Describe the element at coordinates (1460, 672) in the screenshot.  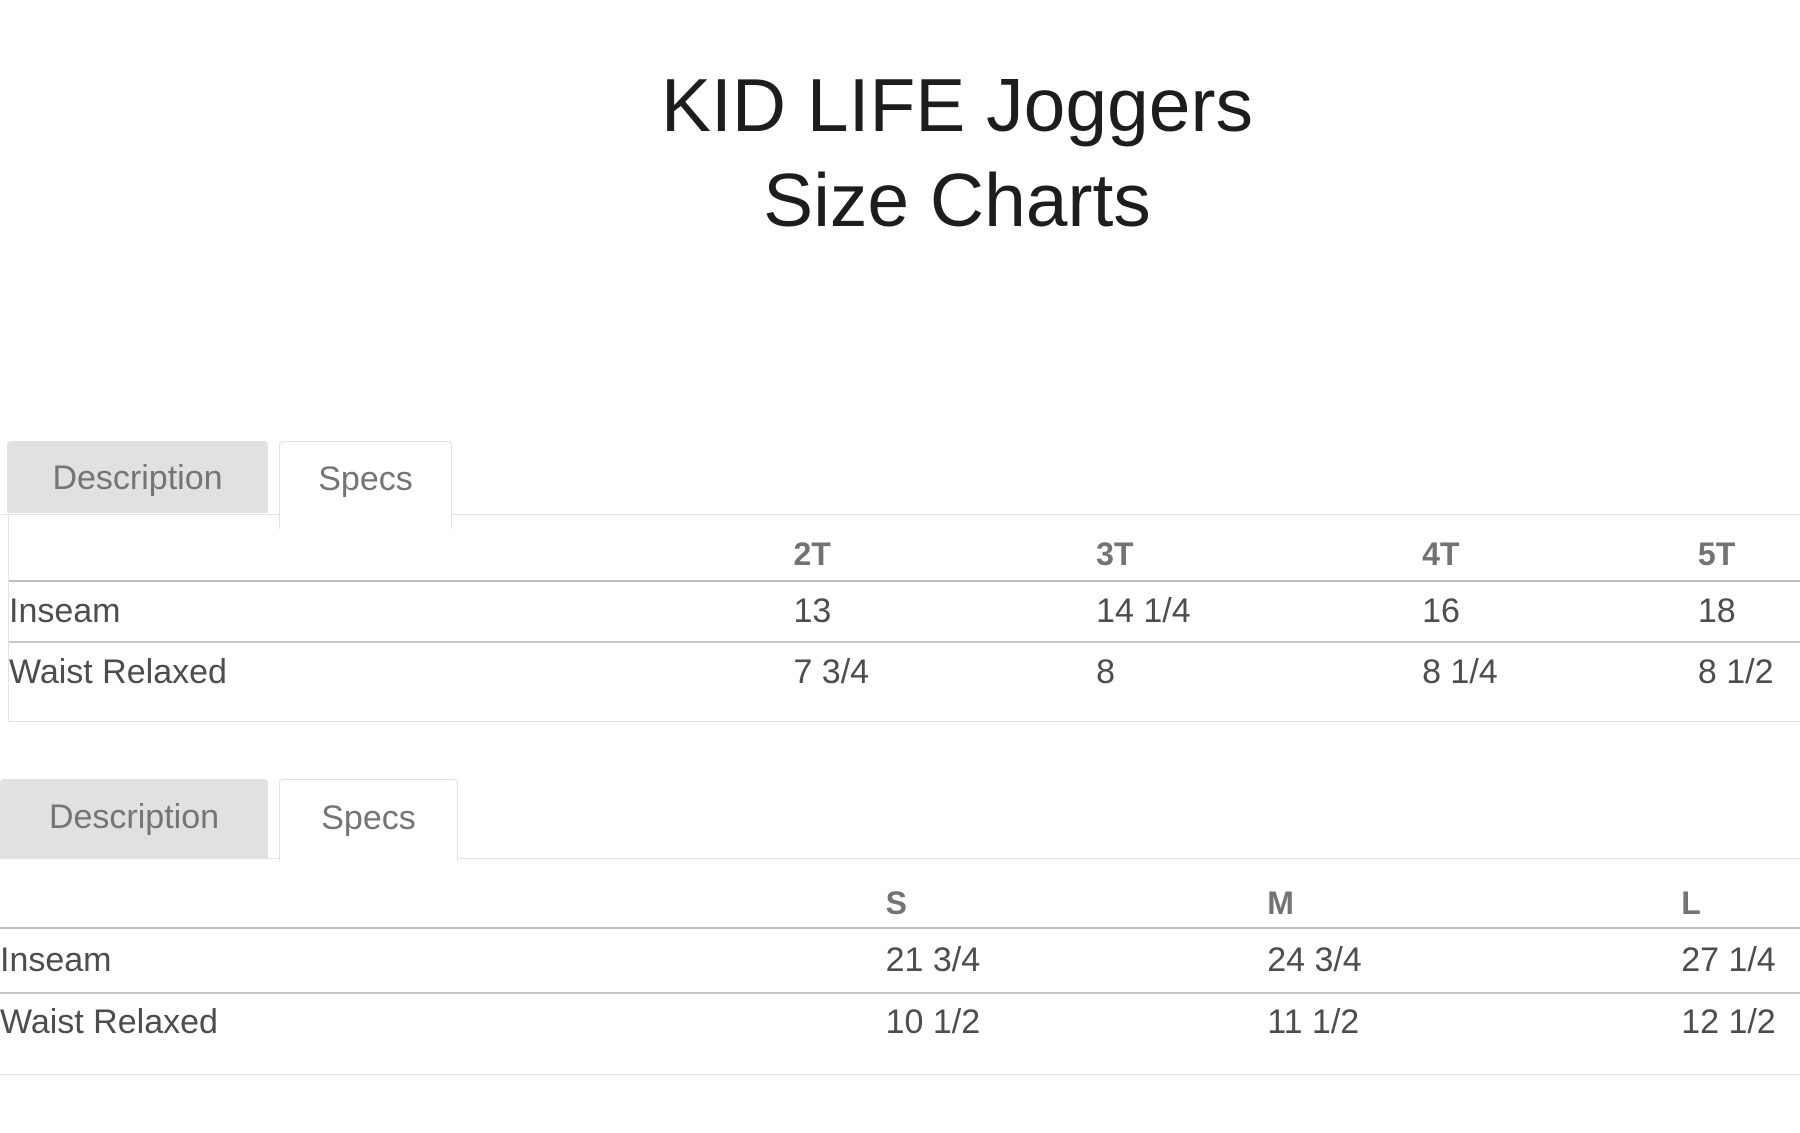
I see `size-value: 8 1/4` at that location.